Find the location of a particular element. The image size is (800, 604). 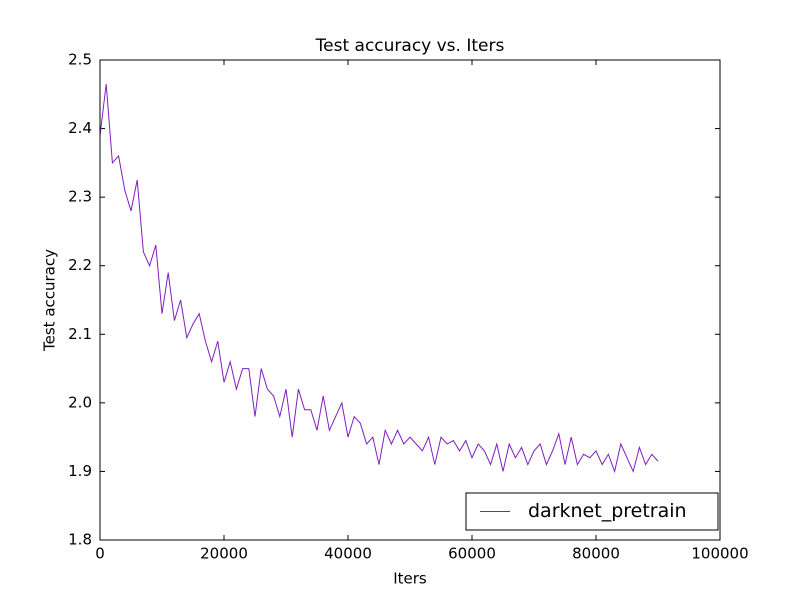

chart-title: Test accuracy vs. Iters is located at coordinates (410, 46).